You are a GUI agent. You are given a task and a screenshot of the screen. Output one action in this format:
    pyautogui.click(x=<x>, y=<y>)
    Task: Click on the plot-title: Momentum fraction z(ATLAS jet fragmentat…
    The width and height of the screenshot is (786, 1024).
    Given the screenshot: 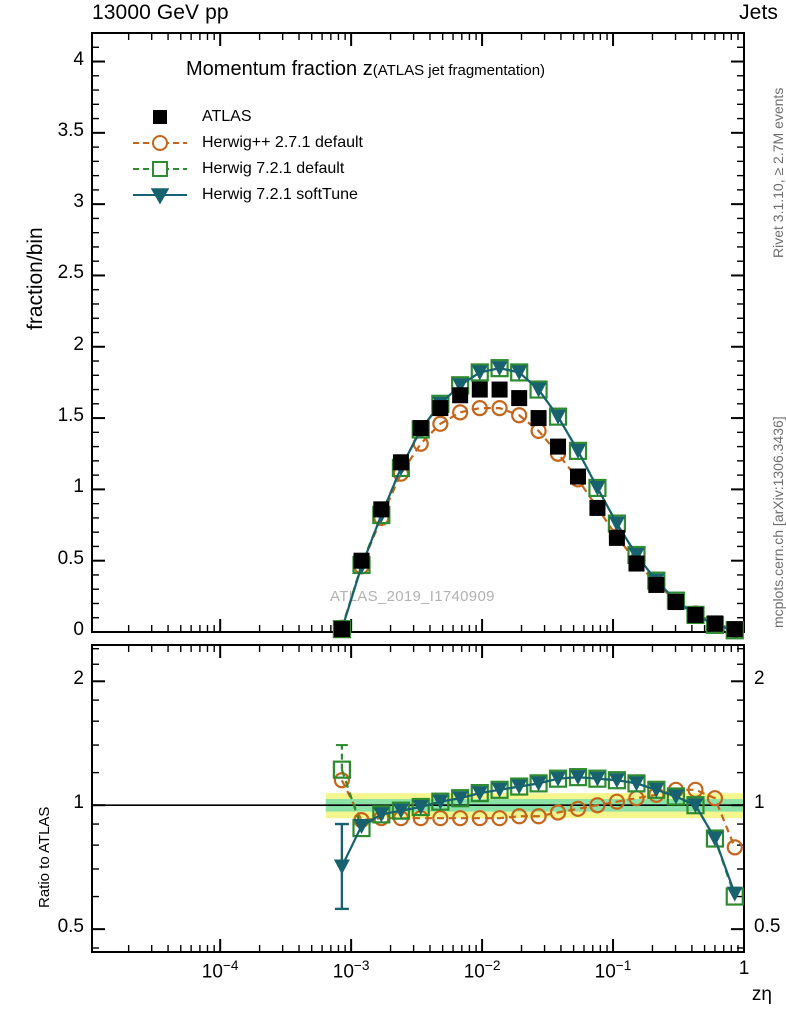 What is the action you would take?
    pyautogui.click(x=365, y=69)
    